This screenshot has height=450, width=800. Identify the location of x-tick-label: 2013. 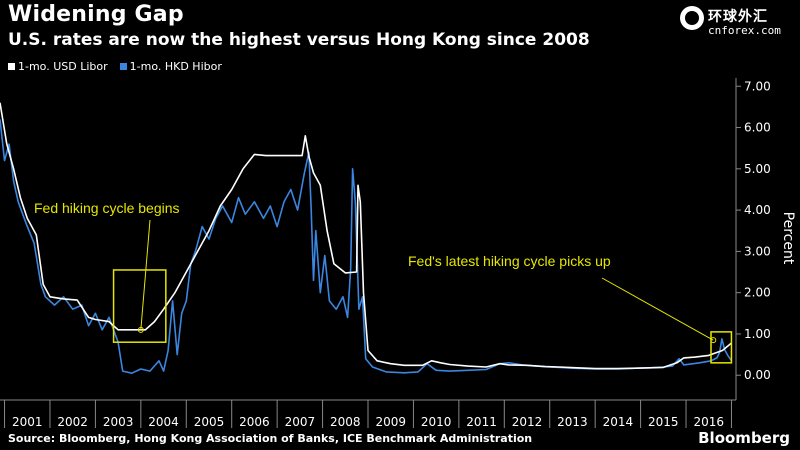
(572, 422).